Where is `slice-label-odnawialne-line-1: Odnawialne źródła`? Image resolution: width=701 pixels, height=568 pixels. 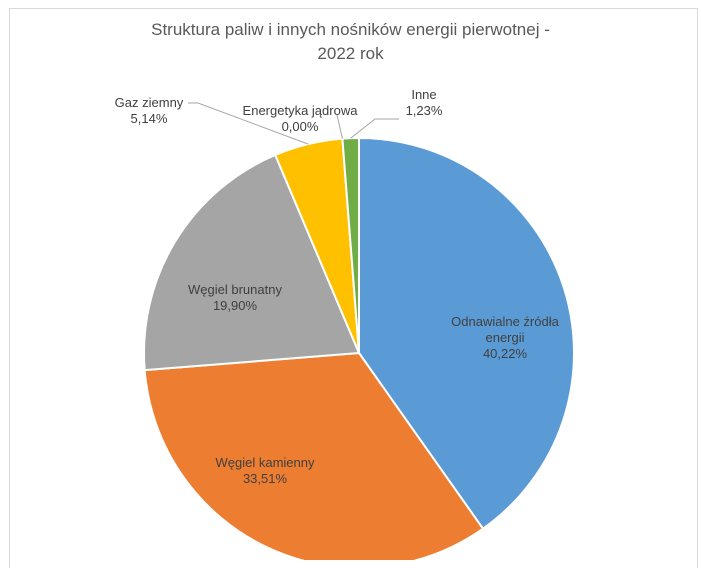 slice-label-odnawialne-line-1: Odnawialne źródła is located at coordinates (505, 321).